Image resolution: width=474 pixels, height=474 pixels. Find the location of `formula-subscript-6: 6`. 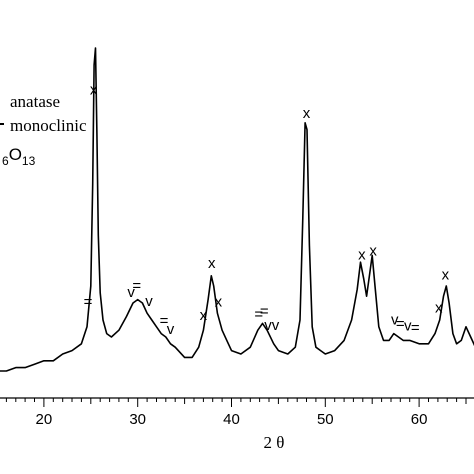

formula-subscript-6: 6 is located at coordinates (5, 161).